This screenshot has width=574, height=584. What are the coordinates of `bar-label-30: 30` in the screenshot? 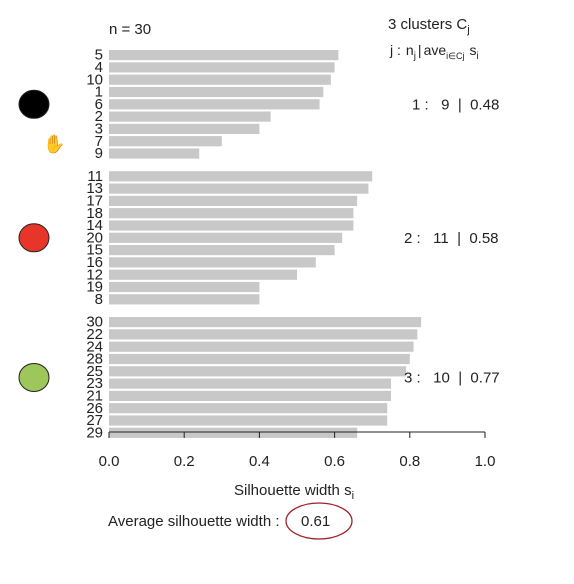 It's located at (94, 322).